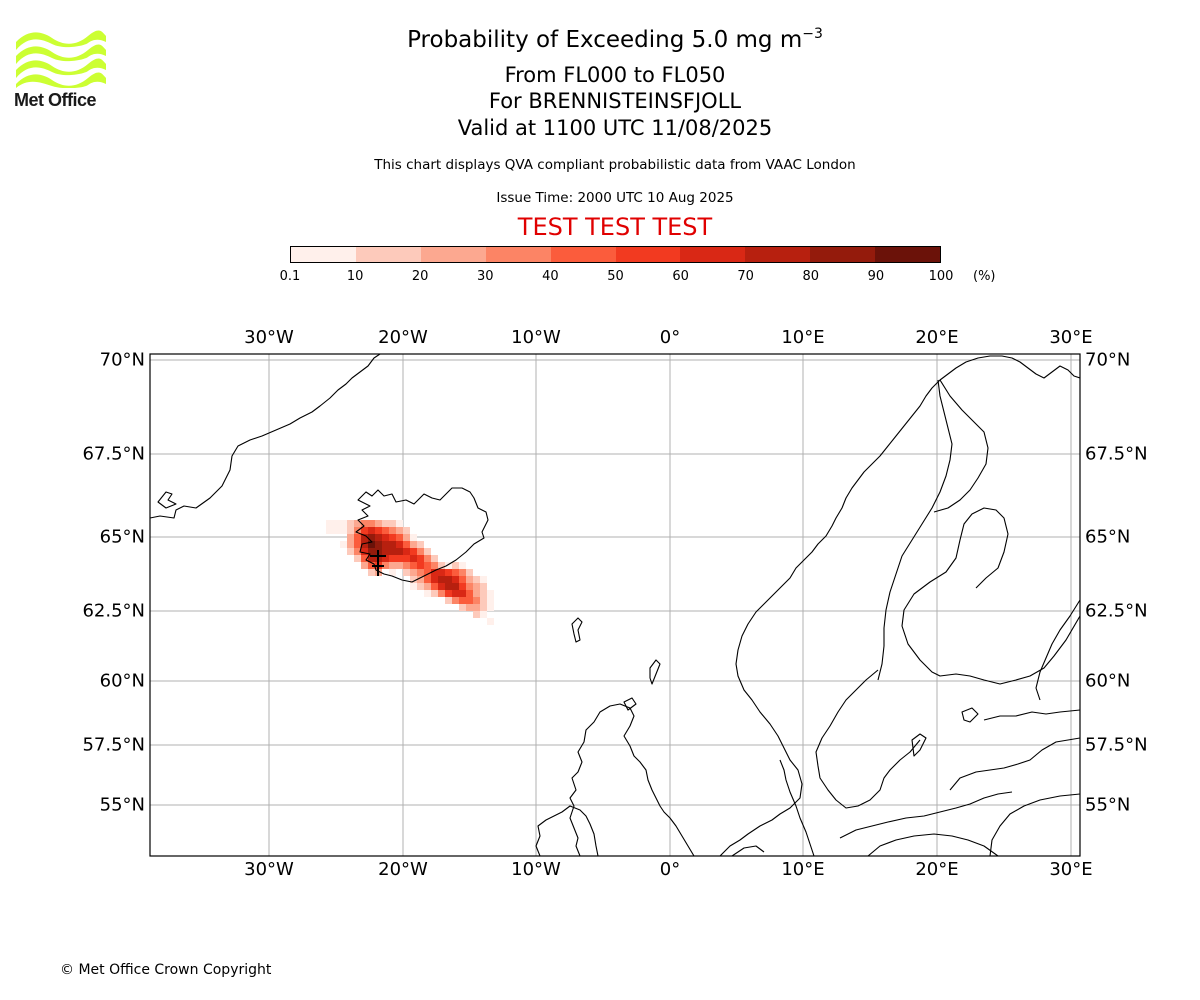 The height and width of the screenshot is (1000, 1200). Describe the element at coordinates (113, 611) in the screenshot. I see `lat-label-left: 62.5°N` at that location.